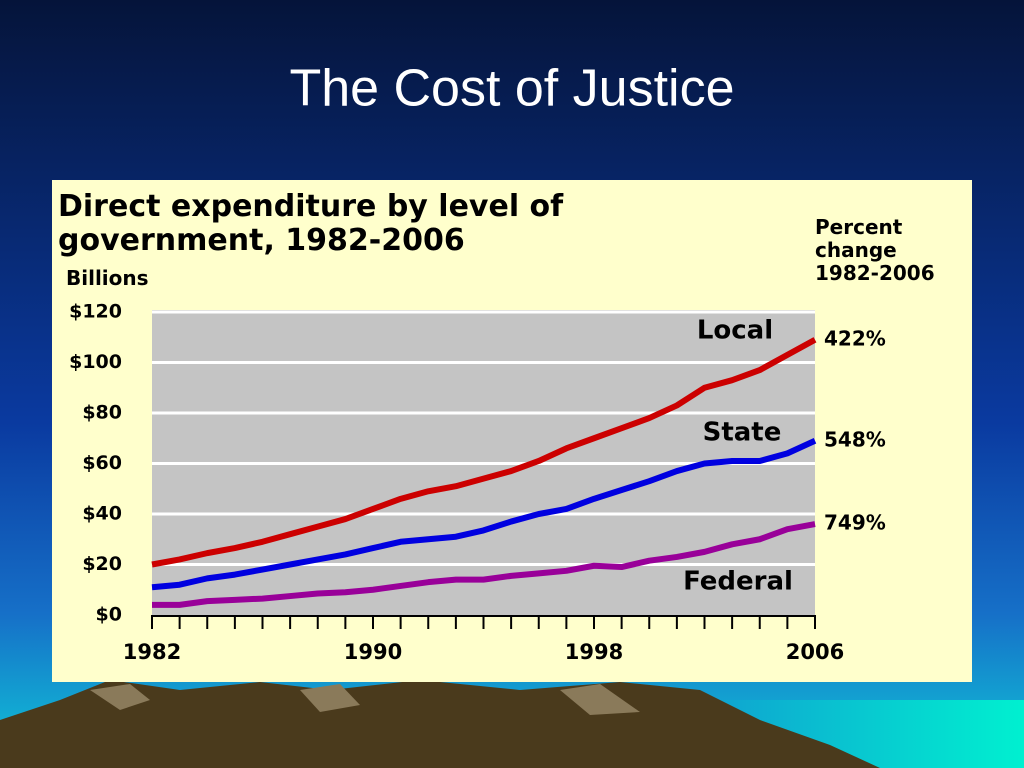 This screenshot has height=768, width=1024. What do you see at coordinates (102, 564) in the screenshot?
I see `y-tick-label: $20` at bounding box center [102, 564].